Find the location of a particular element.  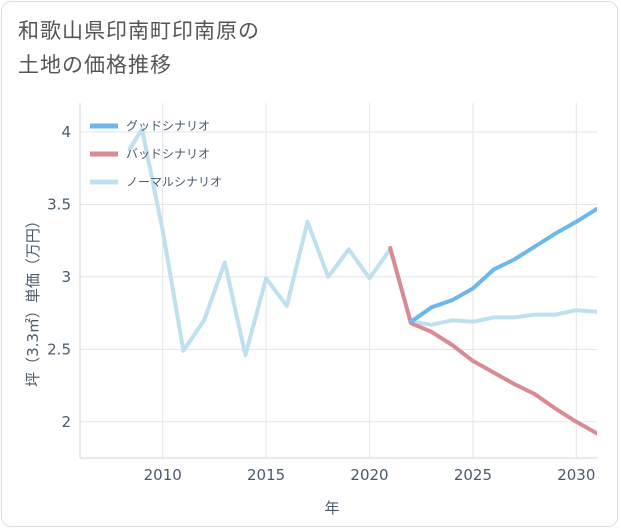

x-axis-title: 年 is located at coordinates (331, 508).